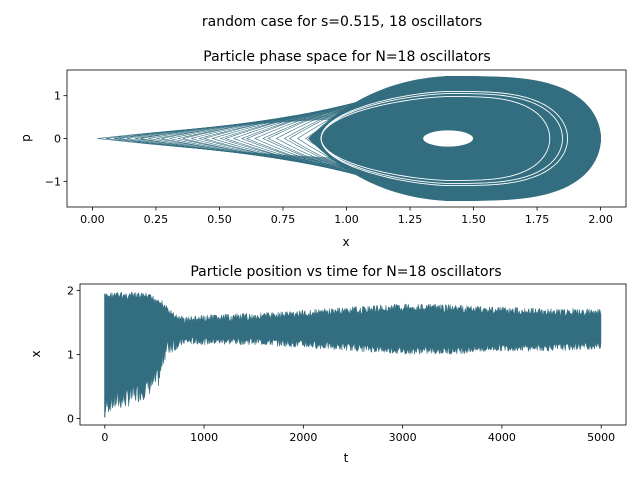  Describe the element at coordinates (537, 219) in the screenshot. I see `phase-space-x-tick-label: 1.75` at that location.